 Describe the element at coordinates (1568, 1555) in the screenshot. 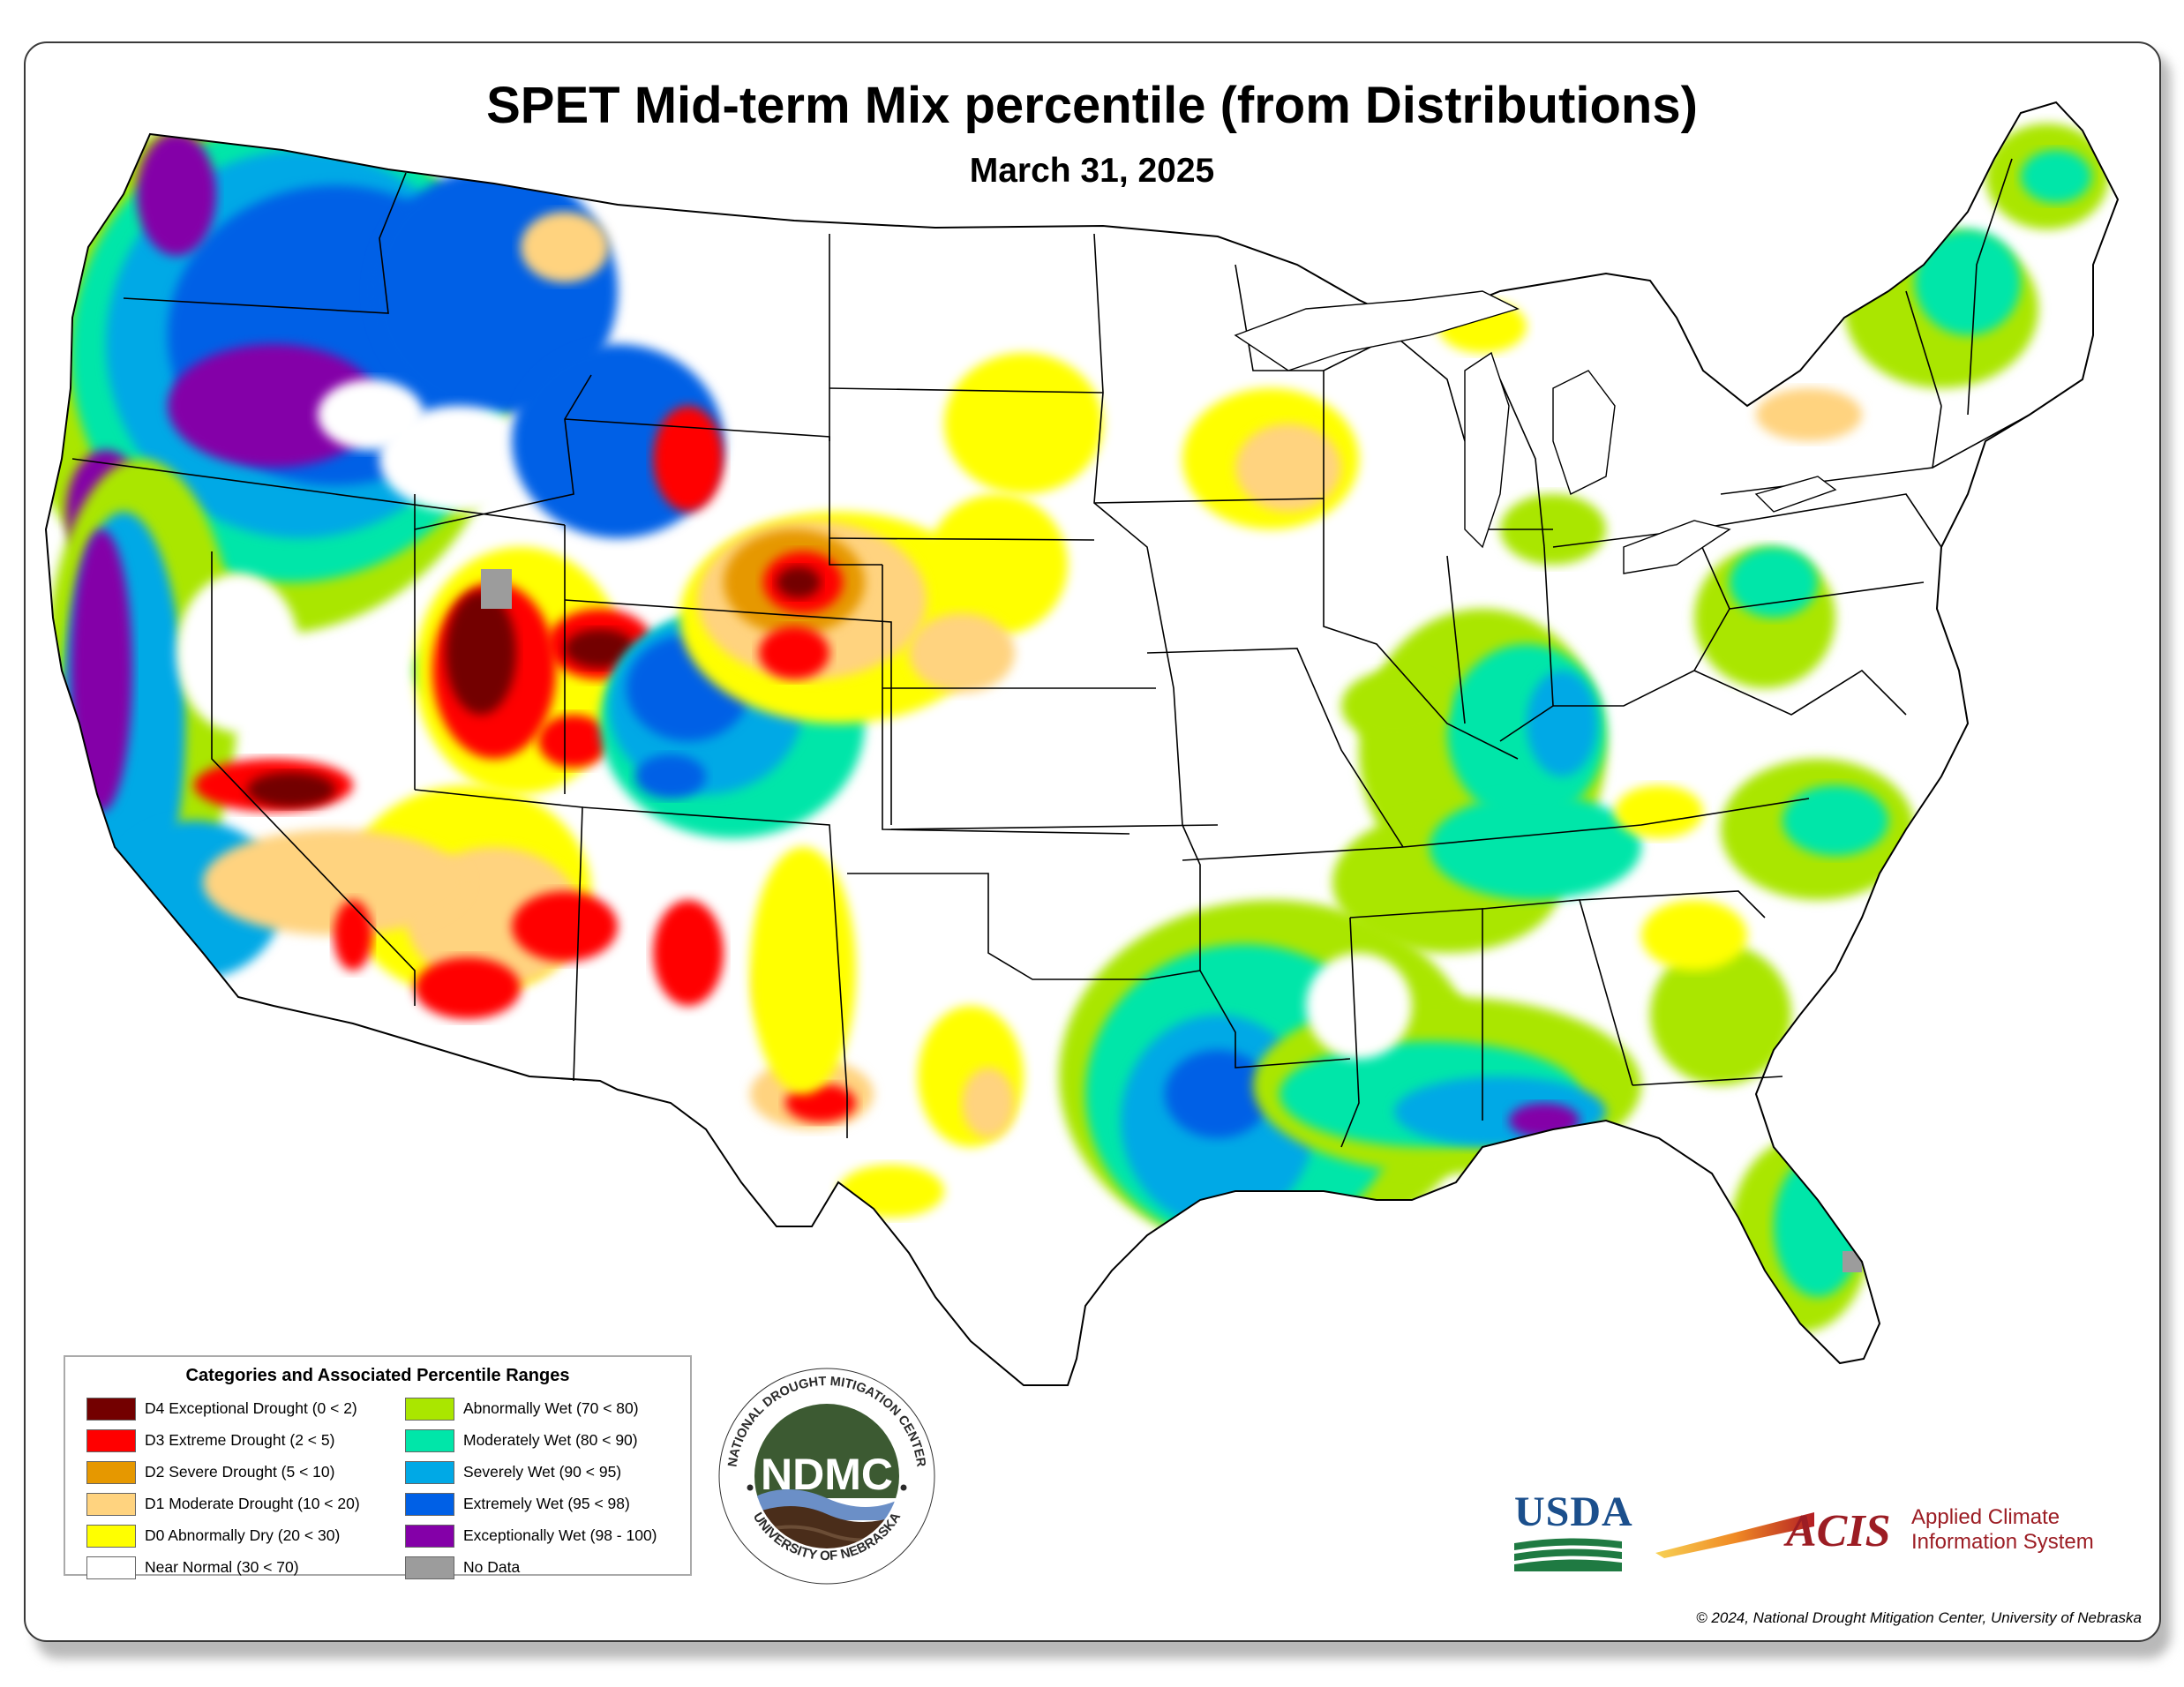

I see `usda-hills-icon` at that location.